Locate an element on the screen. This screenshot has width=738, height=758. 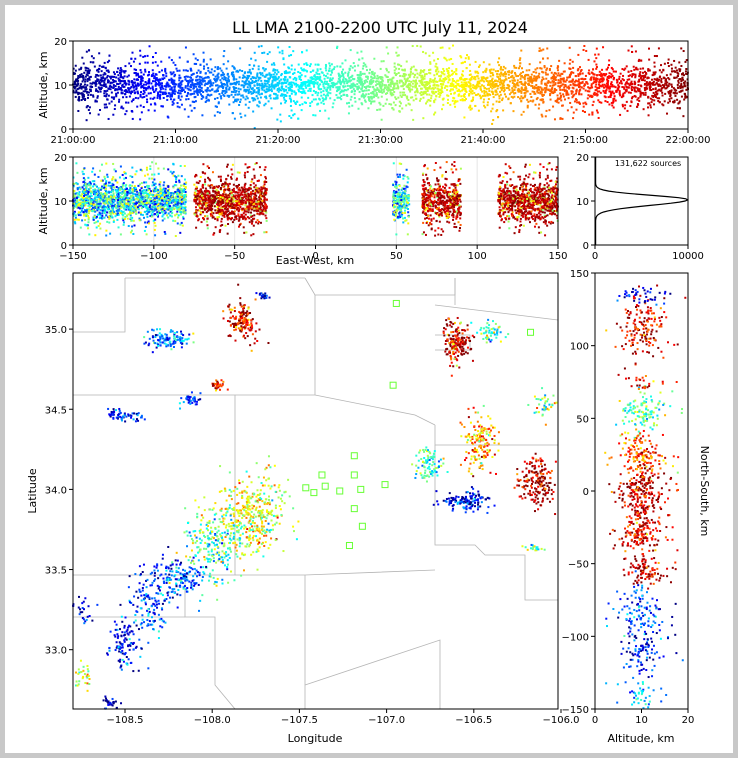
time-altitude-xtick-label: 22:00:00 is located at coordinates (688, 140).